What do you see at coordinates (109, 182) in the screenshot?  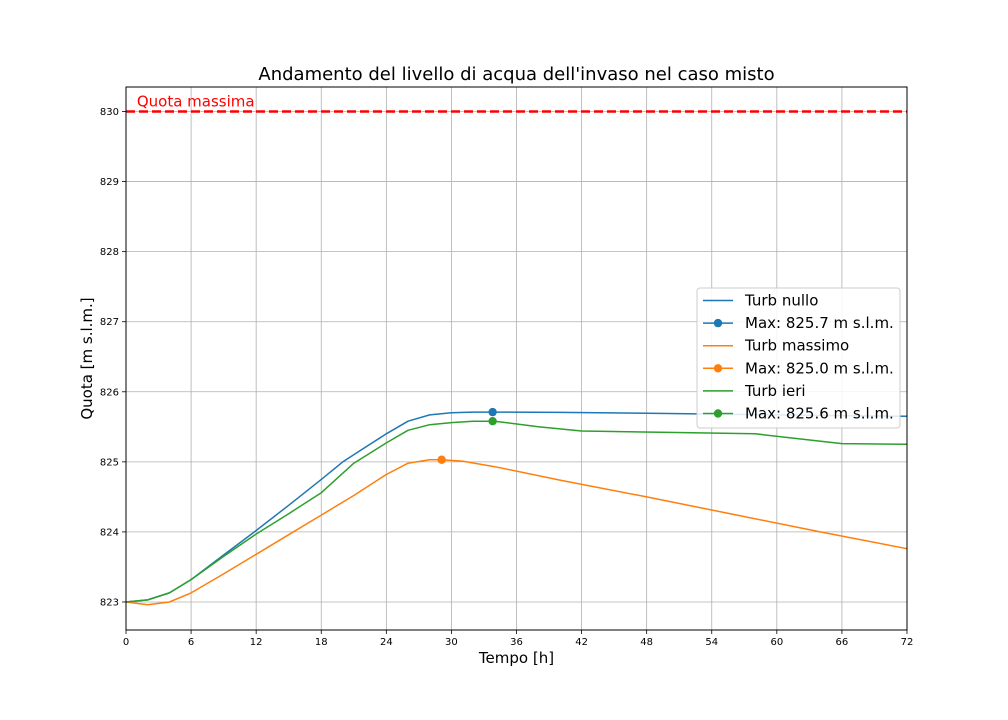 I see `y-tick-label: 829` at bounding box center [109, 182].